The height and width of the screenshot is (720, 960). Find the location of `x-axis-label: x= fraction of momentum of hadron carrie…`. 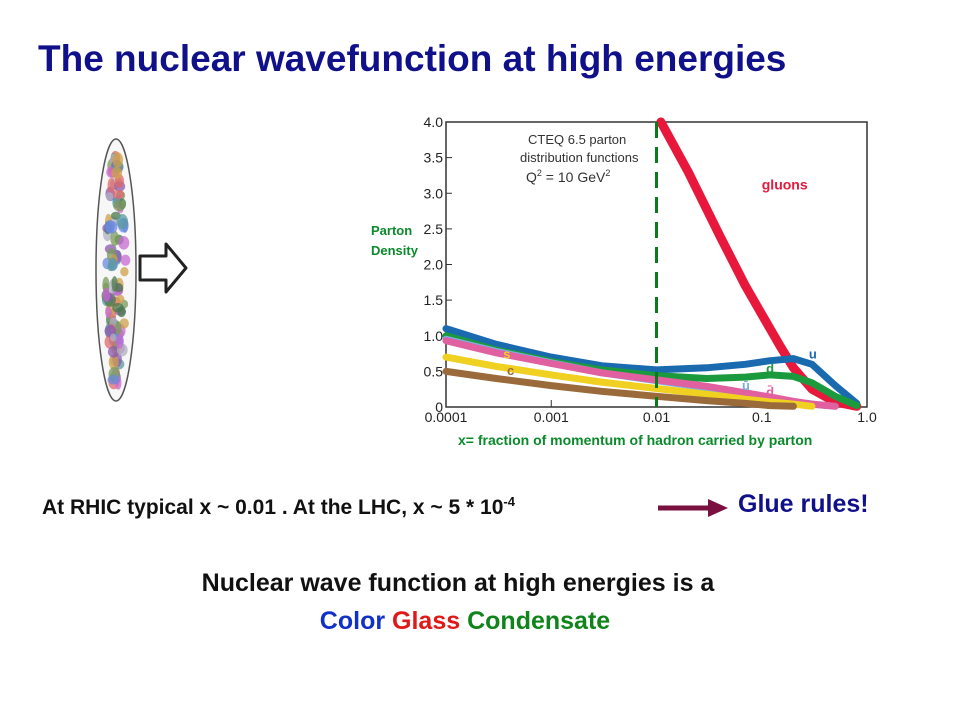

x-axis-label: x= fraction of momentum of hadron carrie… is located at coordinates (635, 440).